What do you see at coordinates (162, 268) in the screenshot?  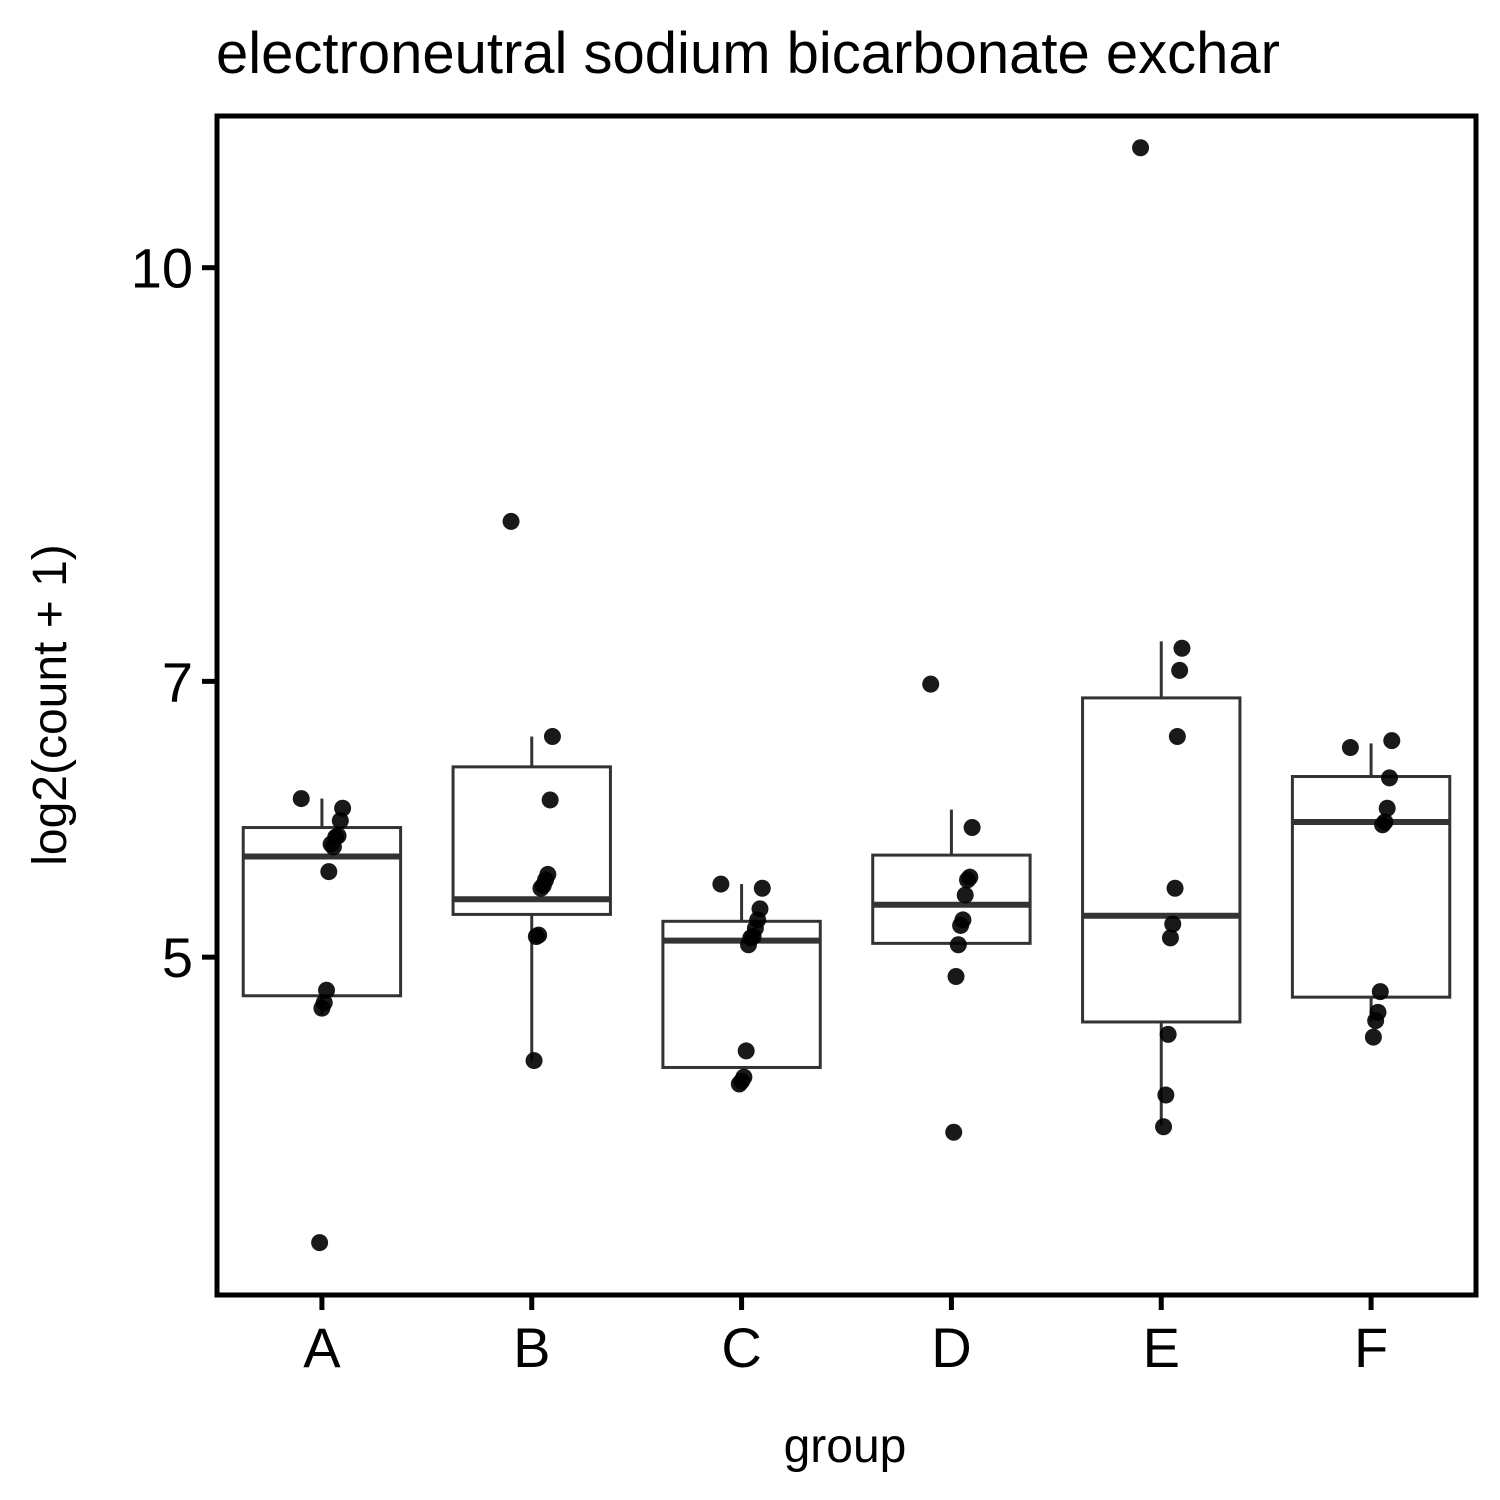 I see `y-tick-label: 10` at bounding box center [162, 268].